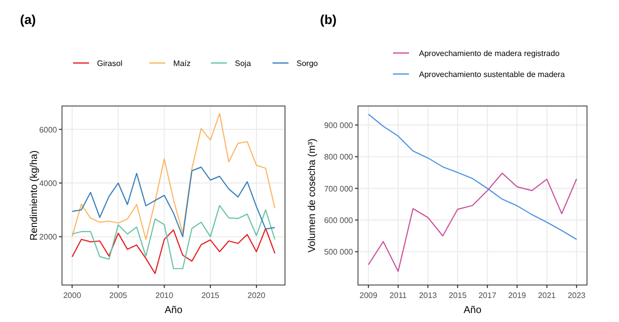 This screenshot has width=619, height=322. What do you see at coordinates (339, 252) in the screenshot?
I see `y-tick-label: 500 000` at bounding box center [339, 252].